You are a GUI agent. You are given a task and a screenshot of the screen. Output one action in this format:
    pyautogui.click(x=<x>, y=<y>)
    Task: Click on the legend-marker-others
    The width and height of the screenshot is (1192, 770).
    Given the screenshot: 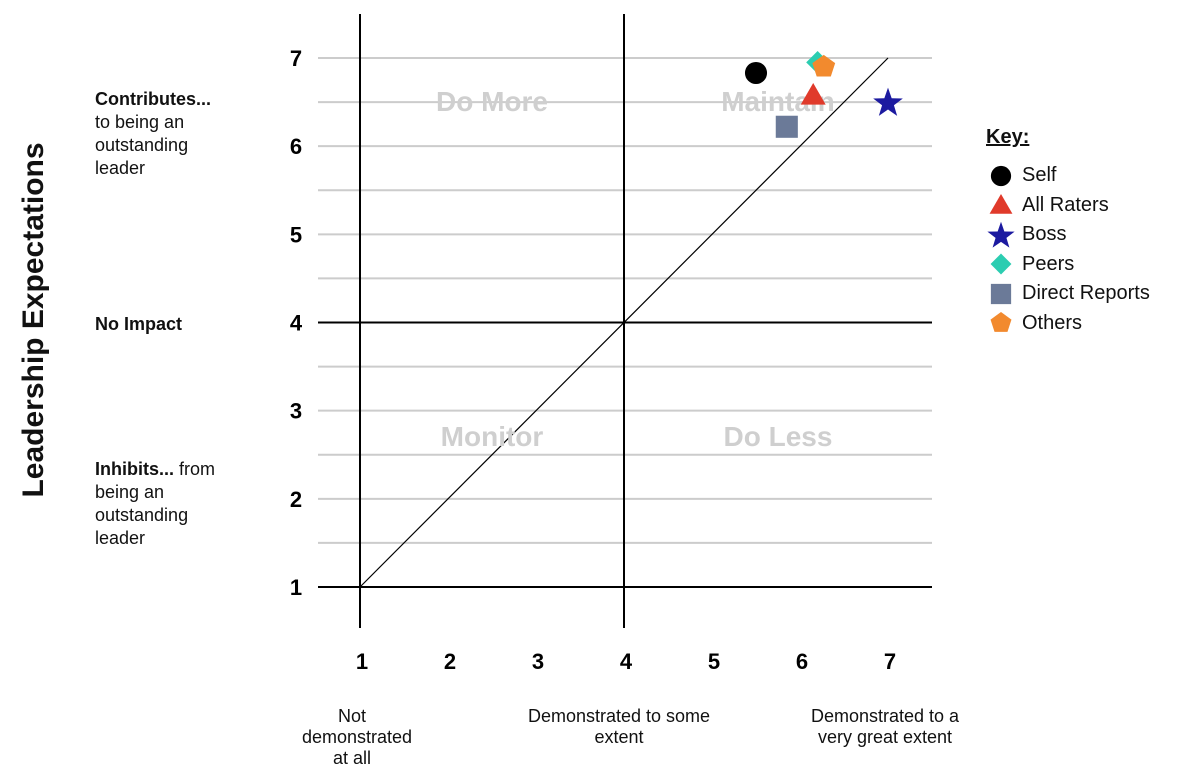 What is the action you would take?
    pyautogui.click(x=1001, y=322)
    